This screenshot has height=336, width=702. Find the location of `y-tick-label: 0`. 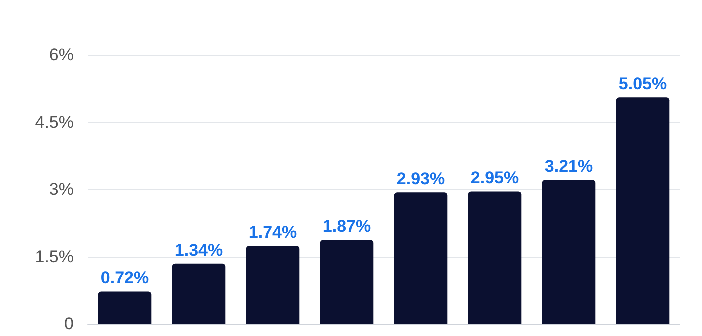

y-tick-label: 0 is located at coordinates (69, 324).